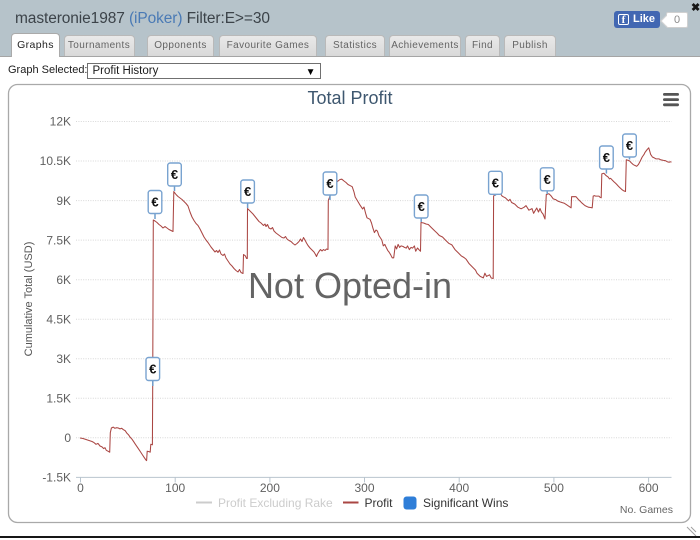 The height and width of the screenshot is (540, 700). I want to click on svg-text: 6K, so click(63, 280).